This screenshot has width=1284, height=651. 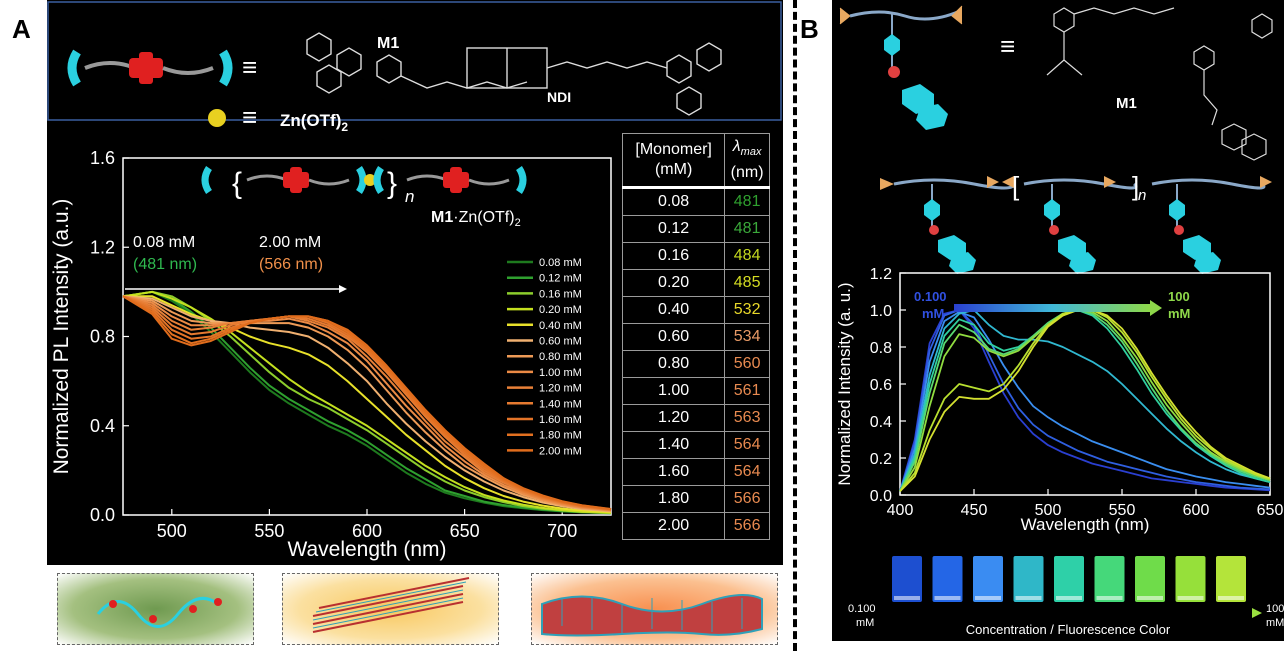 What do you see at coordinates (695, 364) in the screenshot?
I see `table-row: 0.80 560` at bounding box center [695, 364].